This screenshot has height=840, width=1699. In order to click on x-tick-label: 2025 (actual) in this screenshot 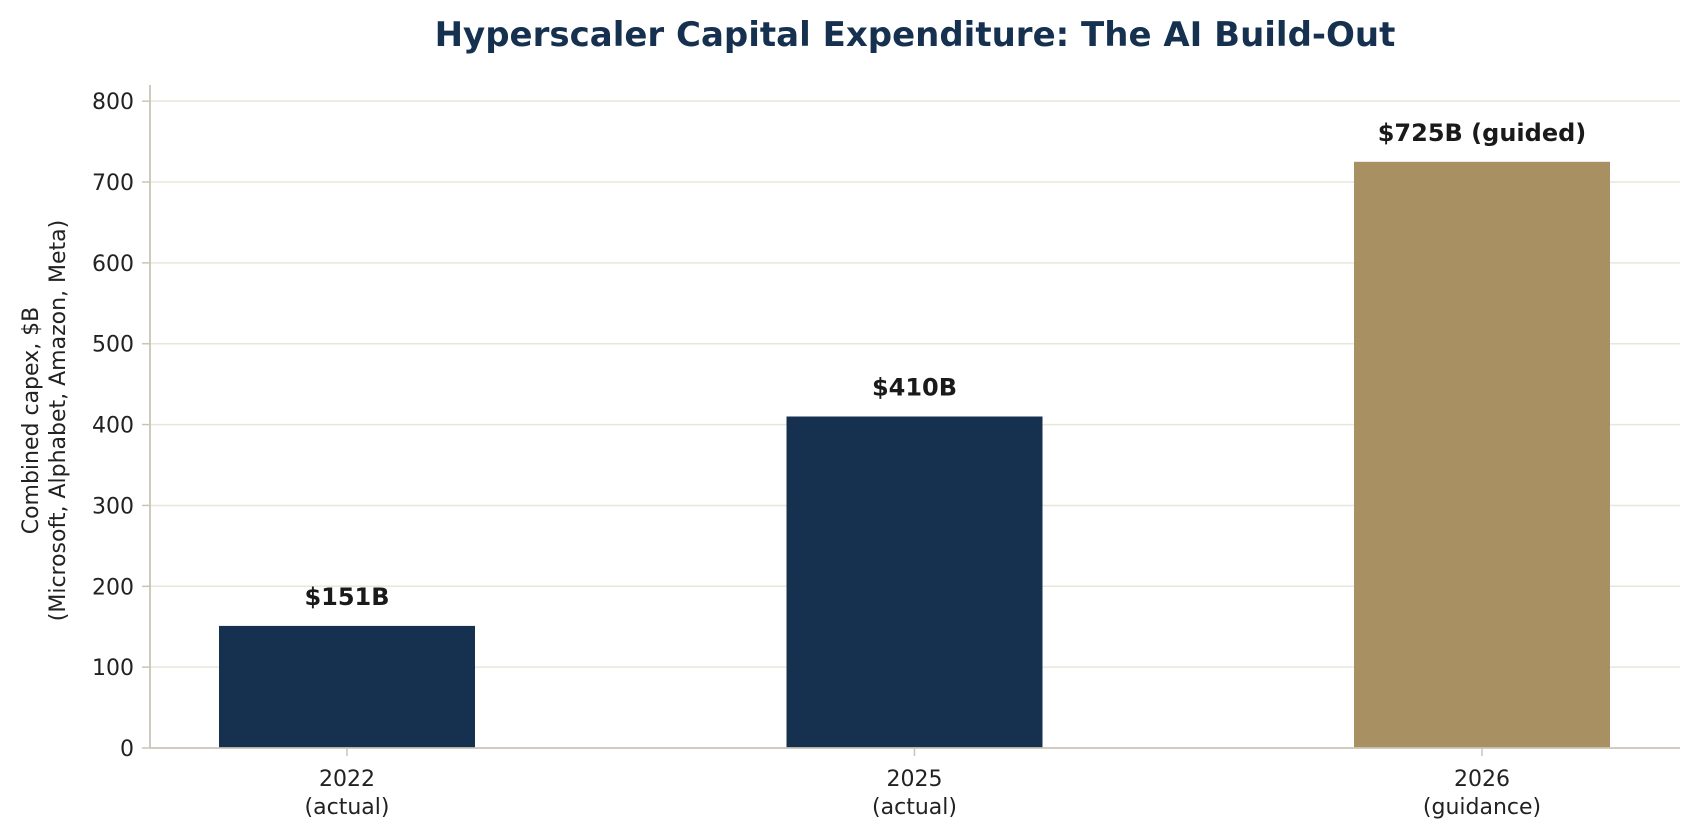, I will do `click(914, 793)`.